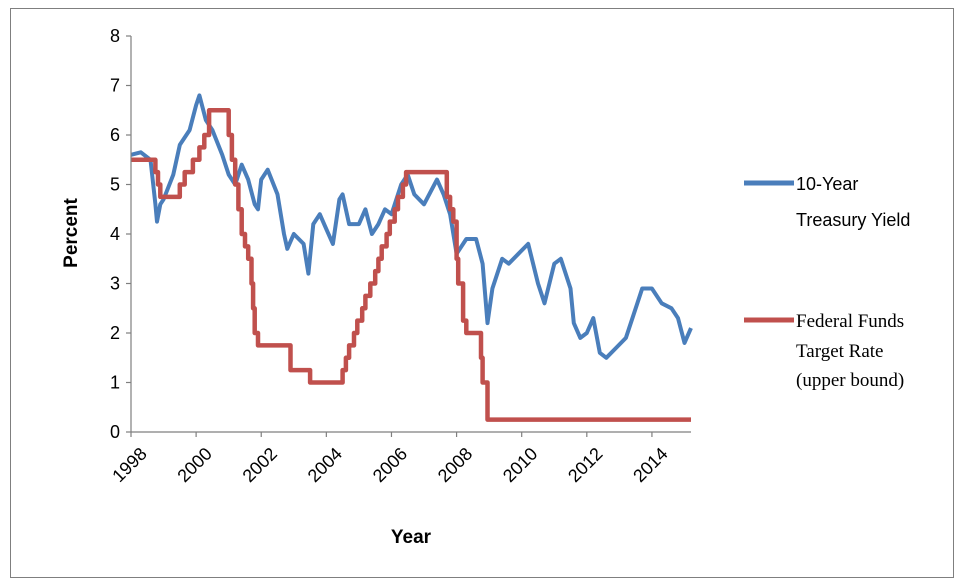 Image resolution: width=956 pixels, height=579 pixels. Describe the element at coordinates (325, 465) in the screenshot. I see `x-tick-label: 2004` at that location.